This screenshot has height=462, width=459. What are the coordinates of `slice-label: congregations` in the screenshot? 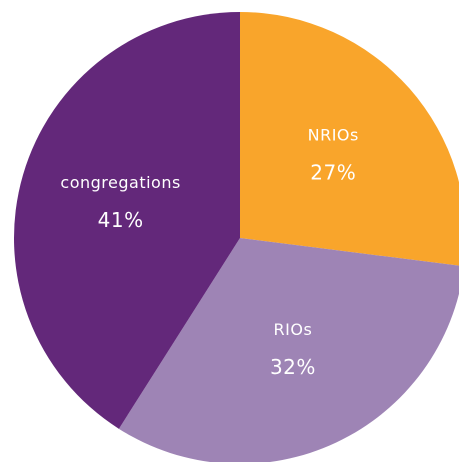 It's located at (120, 182).